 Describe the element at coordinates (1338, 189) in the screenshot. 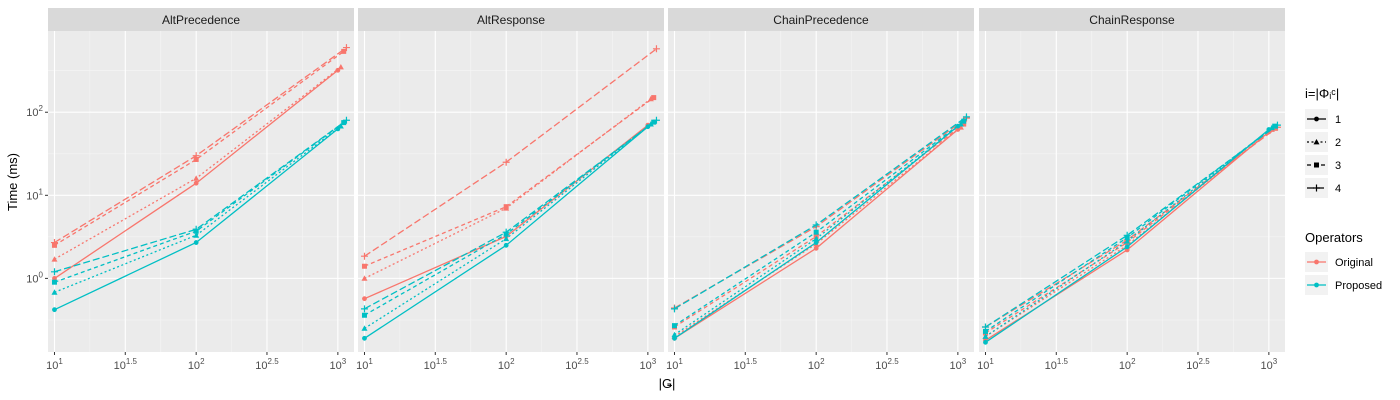

I see `legend-label: 4` at that location.